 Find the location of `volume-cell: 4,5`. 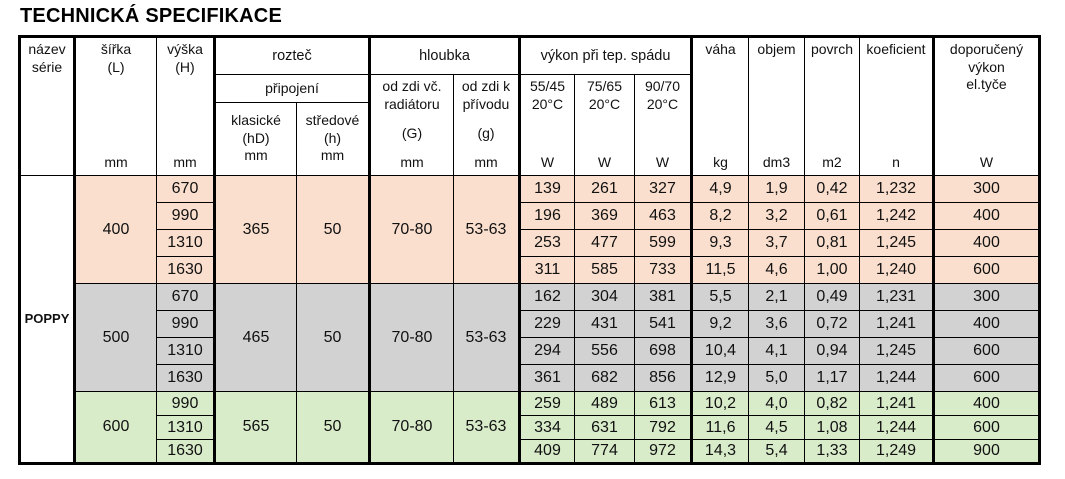

volume-cell: 4,5 is located at coordinates (776, 427).